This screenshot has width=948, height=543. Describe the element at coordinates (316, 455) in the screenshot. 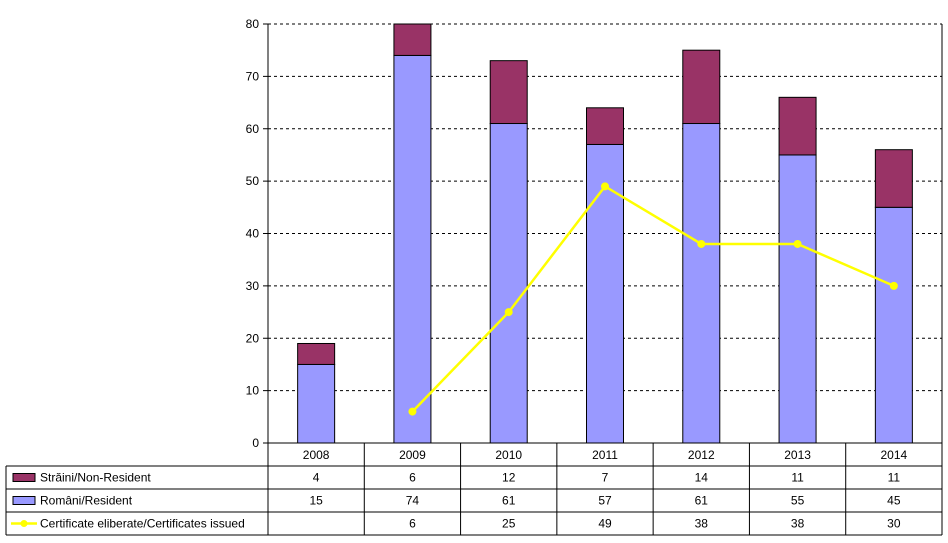

I see `x-tick-label: 2008` at that location.